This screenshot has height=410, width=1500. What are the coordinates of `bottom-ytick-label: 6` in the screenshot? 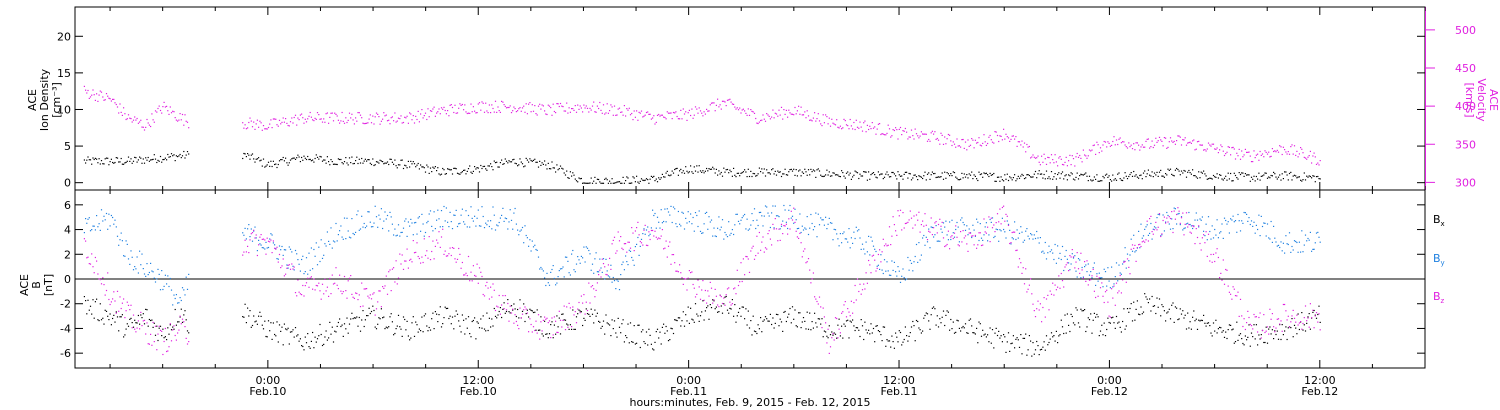 It's located at (67, 205).